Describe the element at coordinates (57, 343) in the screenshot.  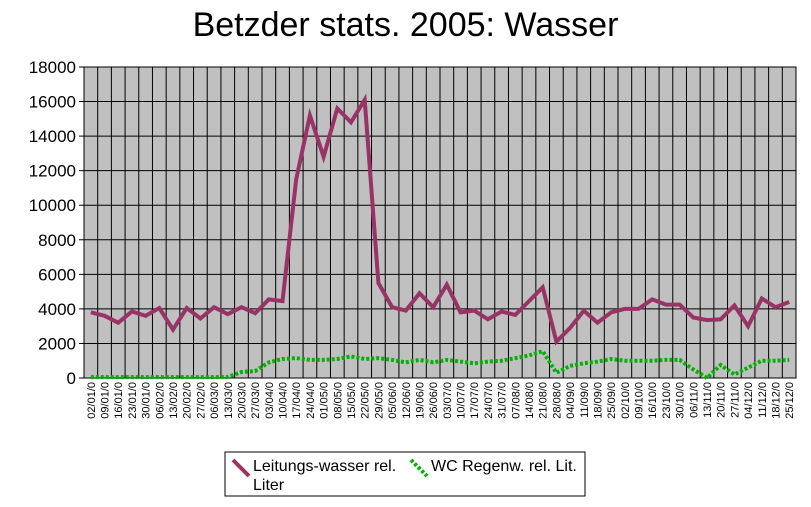
I see `y-tick-label: 2000` at that location.